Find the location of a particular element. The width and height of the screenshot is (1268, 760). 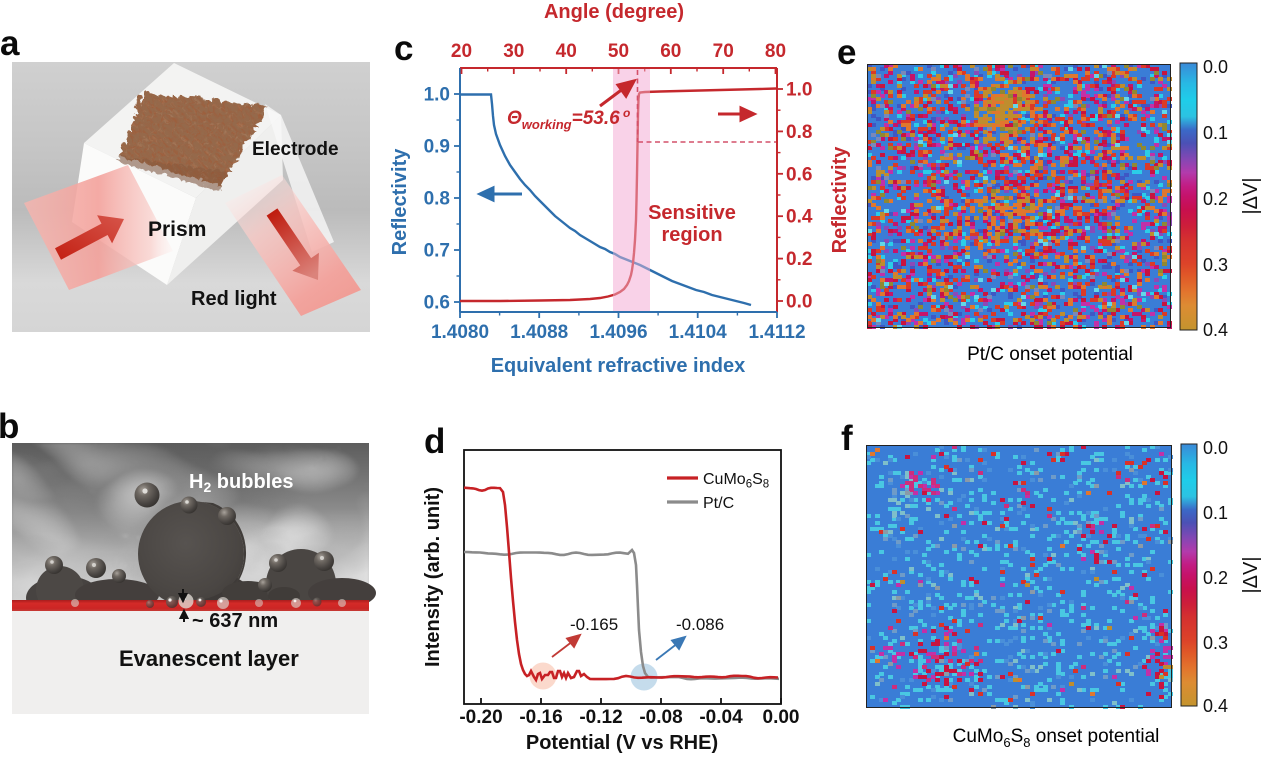

svg-text: H2 bubbles is located at coordinates (241, 483).